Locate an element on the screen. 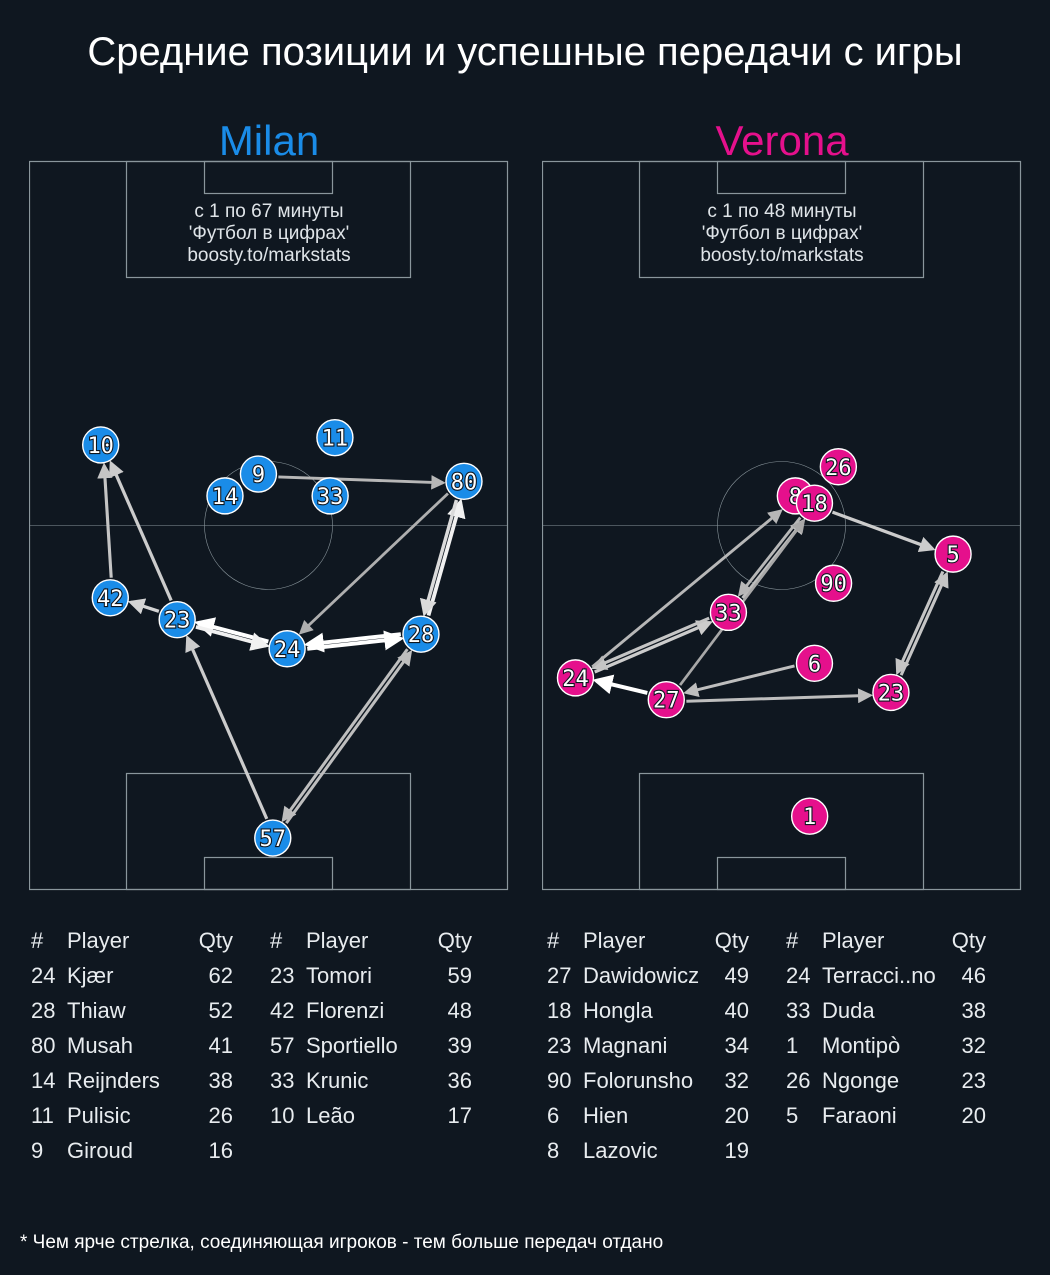 The image size is (1050, 1275). player-number-label: 11 is located at coordinates (335, 439).